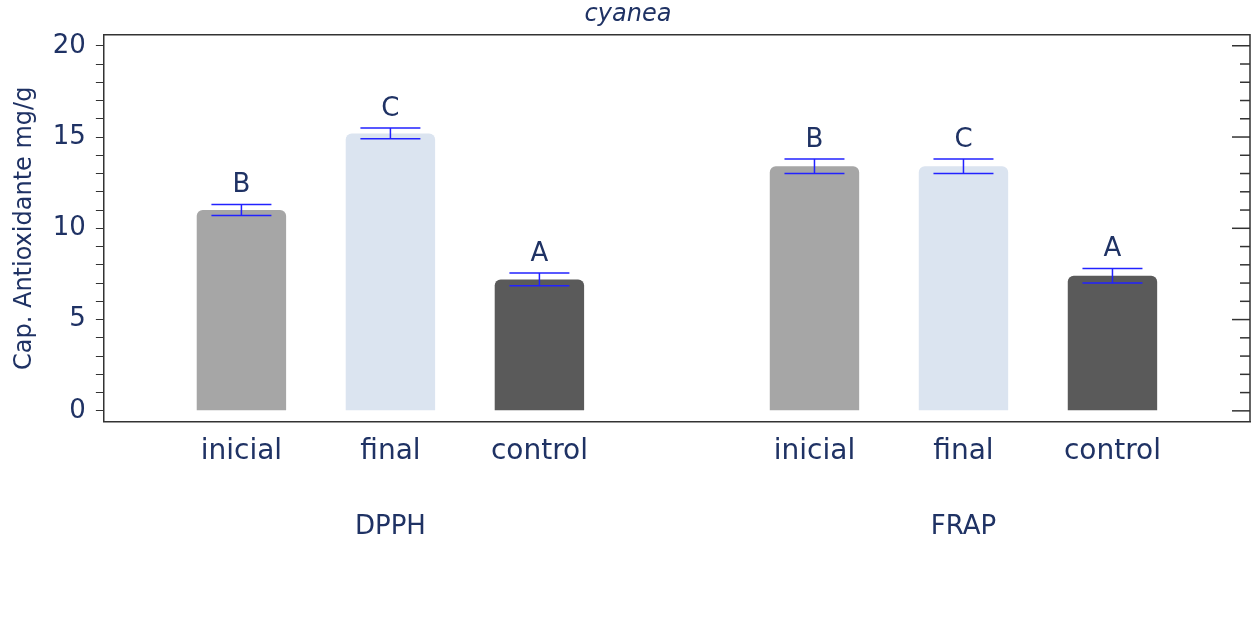  I want to click on y-tick-label: 15, so click(69, 134).